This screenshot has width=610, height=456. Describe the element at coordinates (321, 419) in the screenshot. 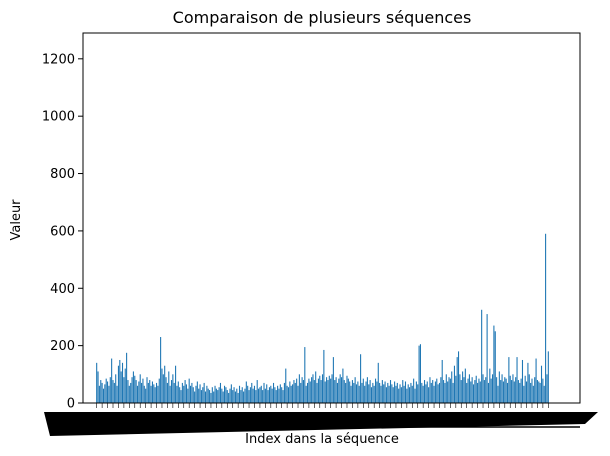

I see `x-axis` at that location.